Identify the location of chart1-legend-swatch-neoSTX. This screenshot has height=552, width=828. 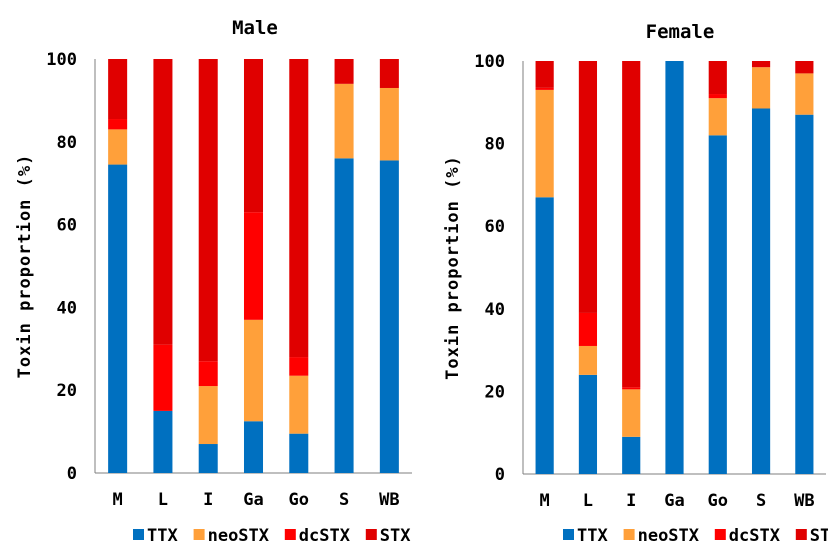
(629, 534).